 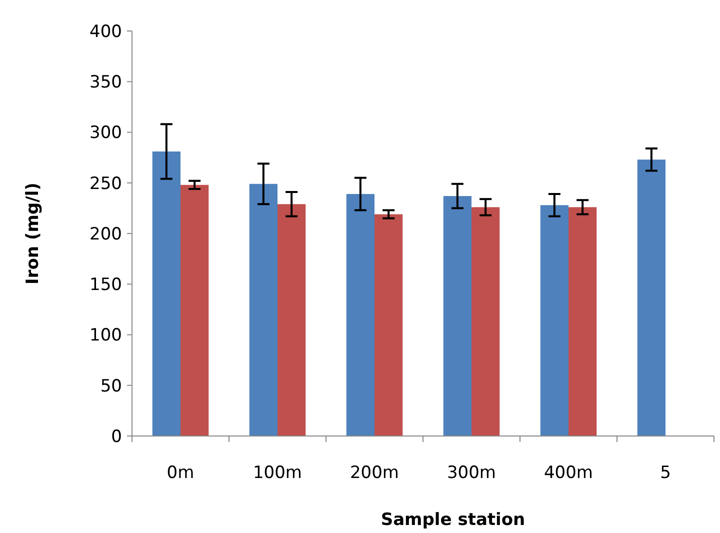 I want to click on y-axis-title: Iron (mg/l), so click(x=33, y=233).